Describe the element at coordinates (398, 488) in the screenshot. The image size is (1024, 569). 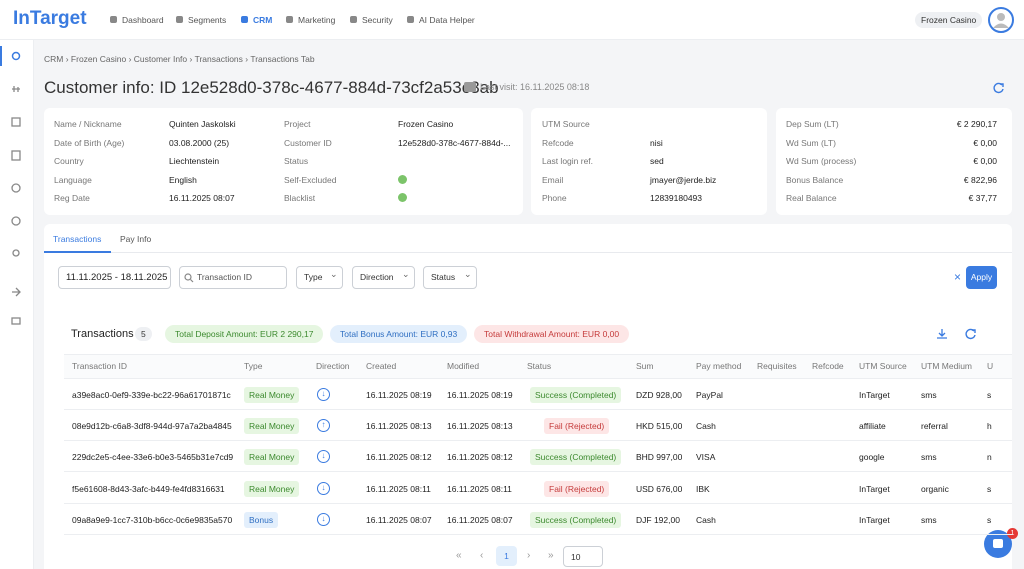
I see `cell: 16.11.2025 08:11` at that location.